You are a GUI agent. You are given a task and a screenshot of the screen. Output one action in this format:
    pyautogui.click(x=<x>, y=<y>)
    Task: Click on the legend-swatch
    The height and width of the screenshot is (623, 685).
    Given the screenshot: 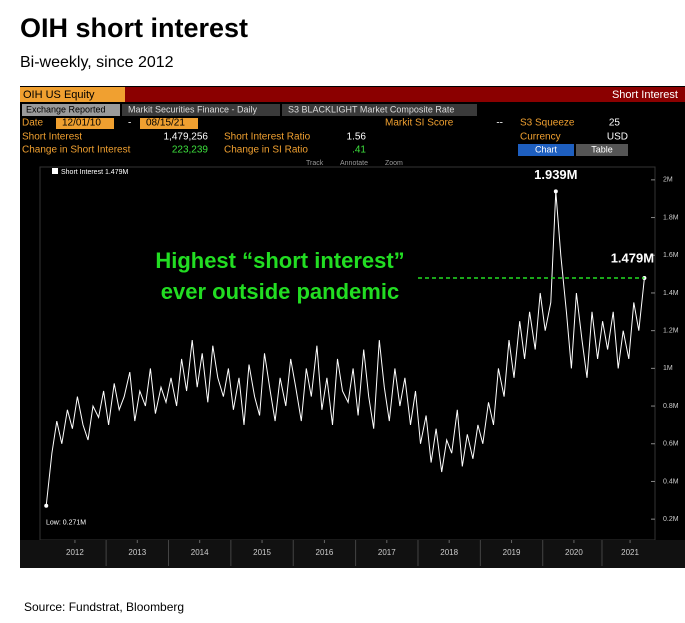 What is the action you would take?
    pyautogui.click(x=55, y=171)
    